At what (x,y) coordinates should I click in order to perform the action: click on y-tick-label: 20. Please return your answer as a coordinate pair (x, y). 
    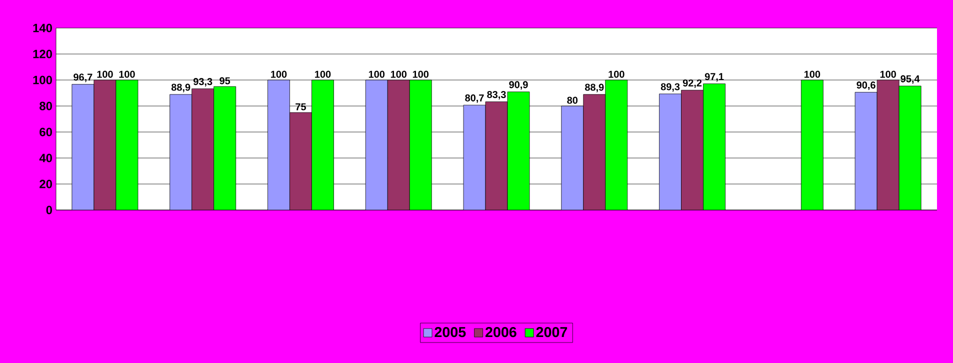
    Looking at the image, I should click on (46, 184).